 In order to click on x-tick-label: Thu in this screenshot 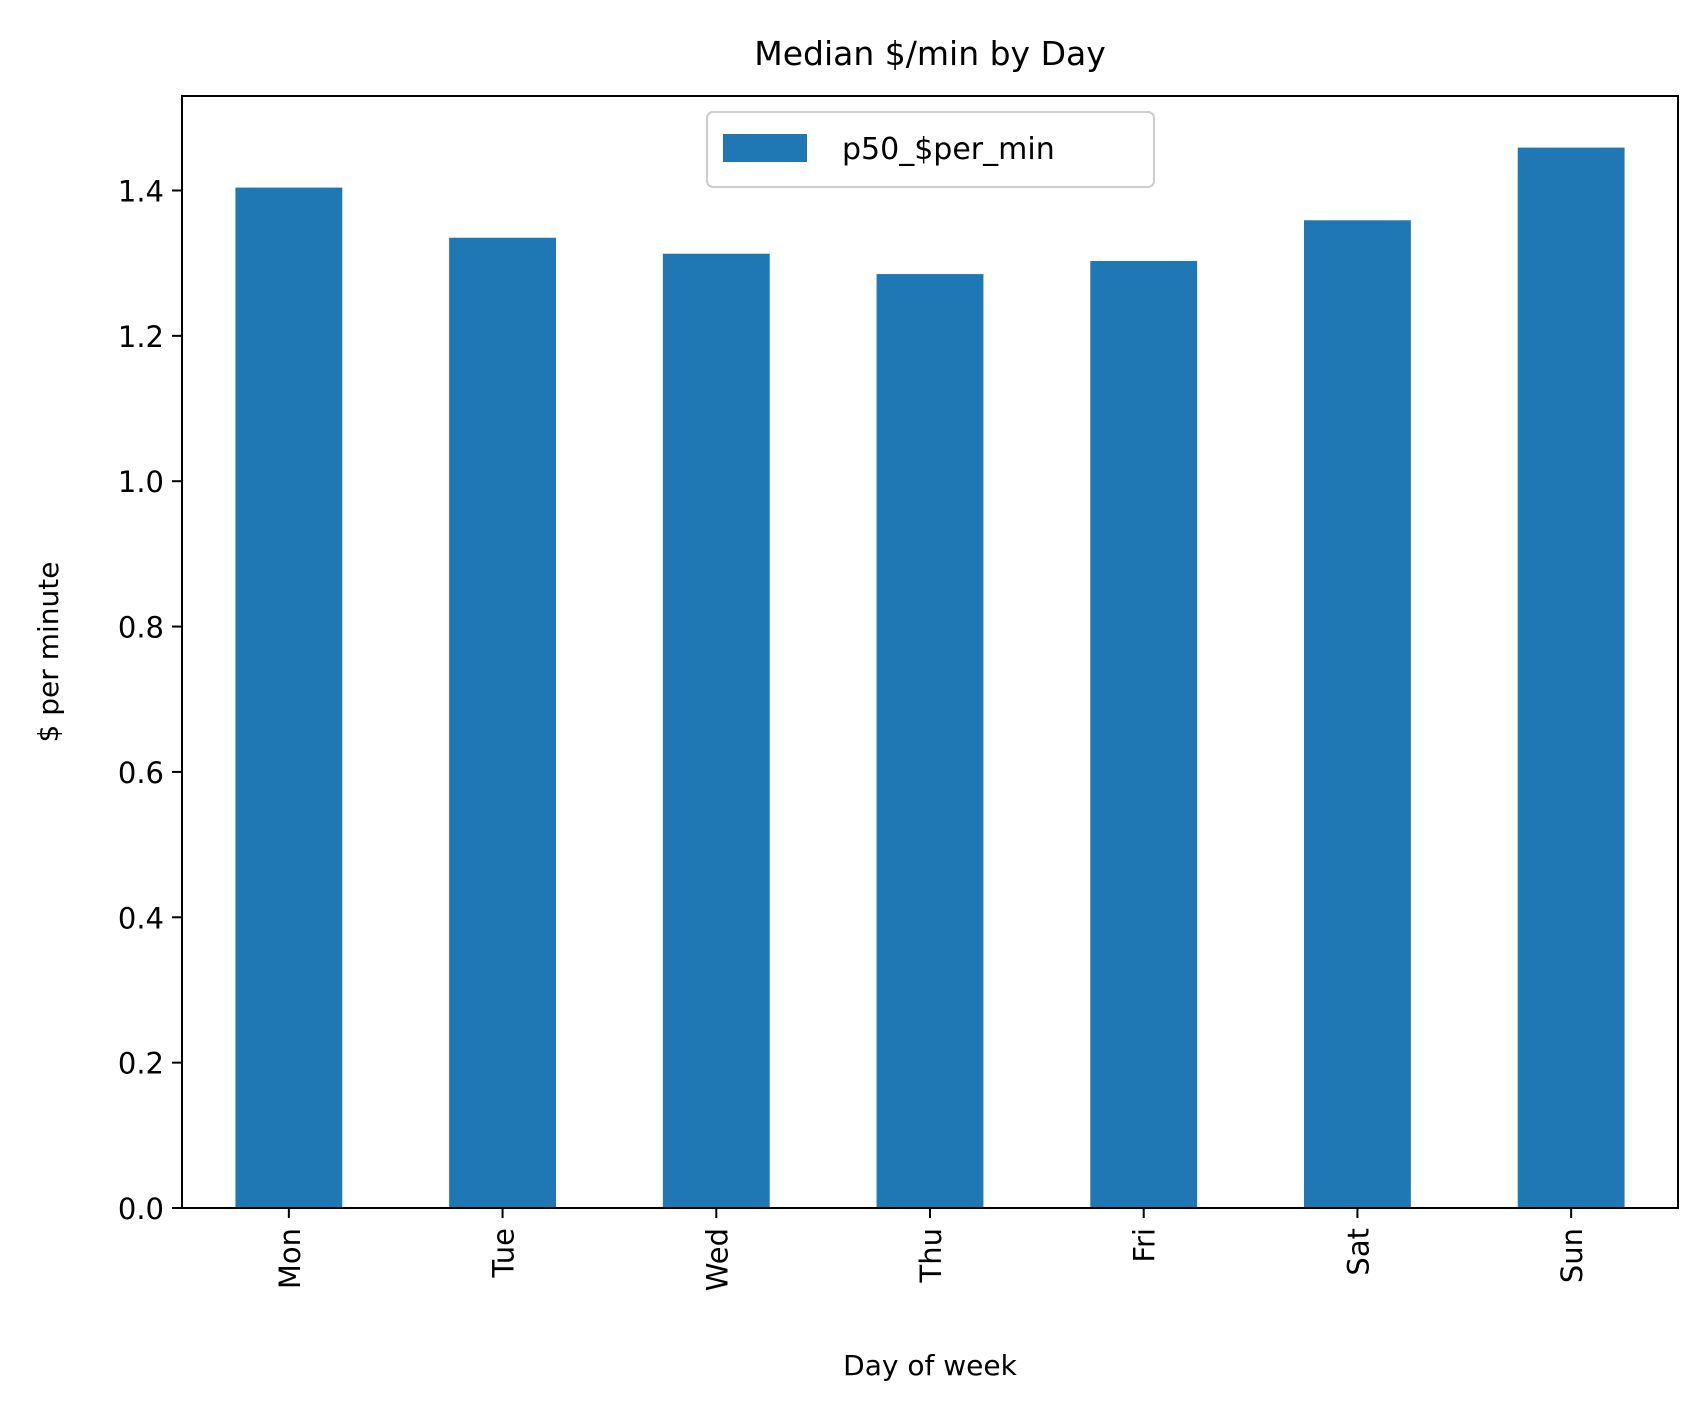, I will do `click(931, 1255)`.